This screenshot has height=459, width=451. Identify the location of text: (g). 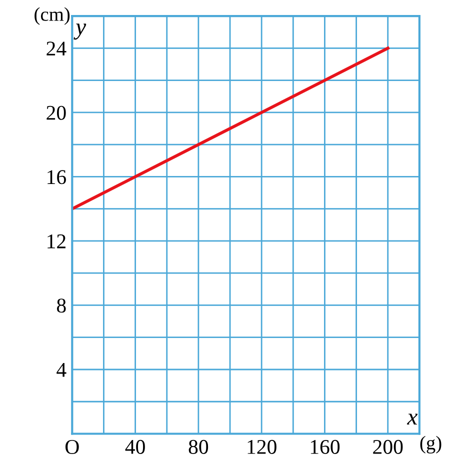
(431, 445).